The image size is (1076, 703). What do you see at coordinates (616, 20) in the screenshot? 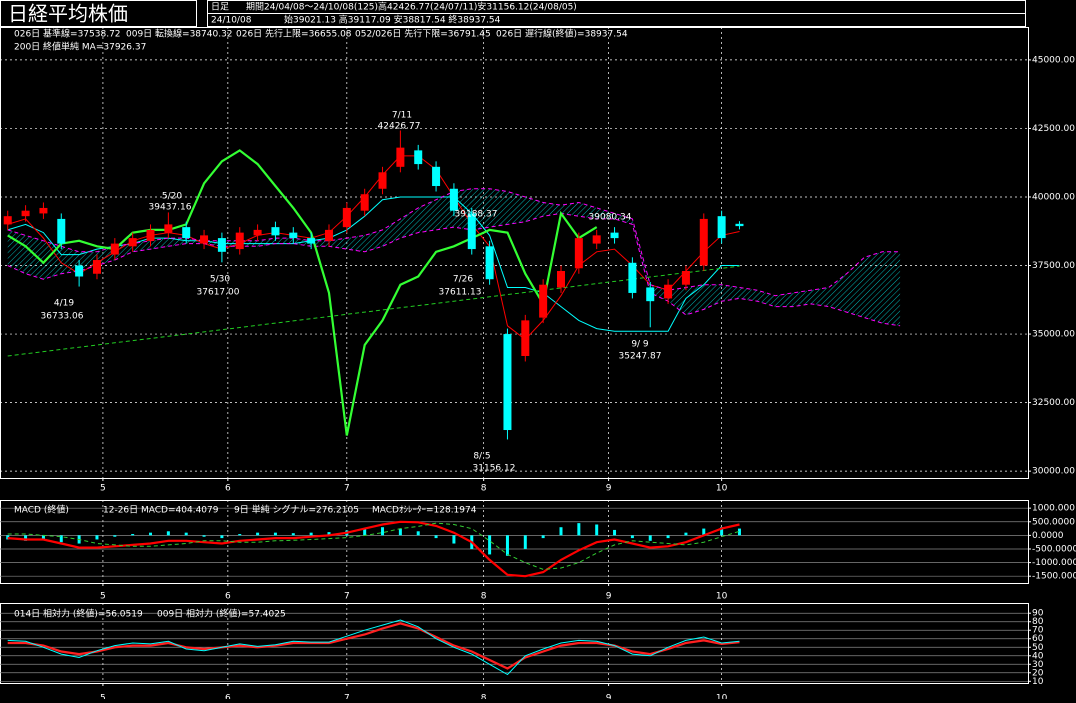
I see `header-row` at bounding box center [616, 20].